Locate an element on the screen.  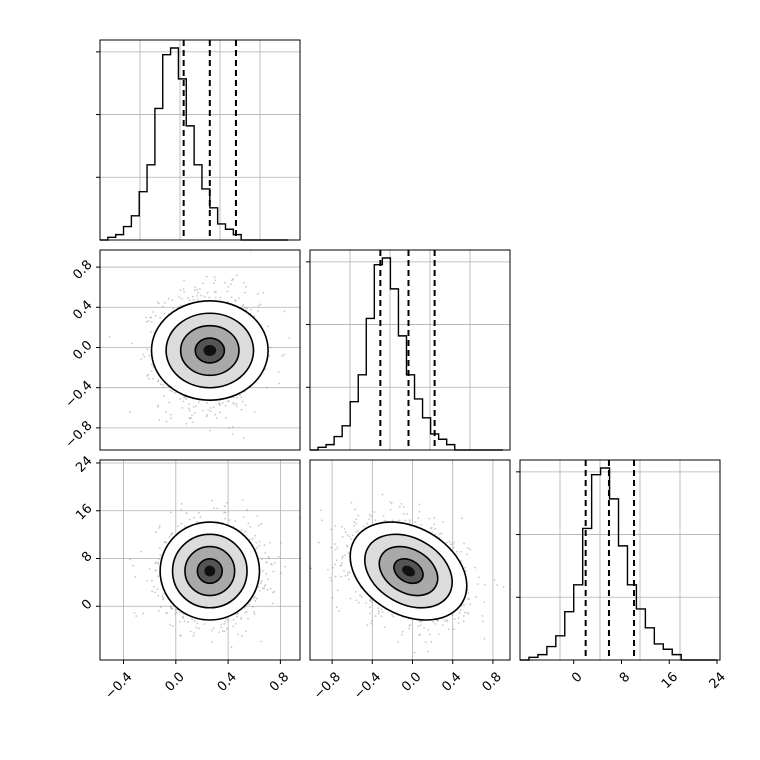
density-fill is located at coordinates (210, 350).